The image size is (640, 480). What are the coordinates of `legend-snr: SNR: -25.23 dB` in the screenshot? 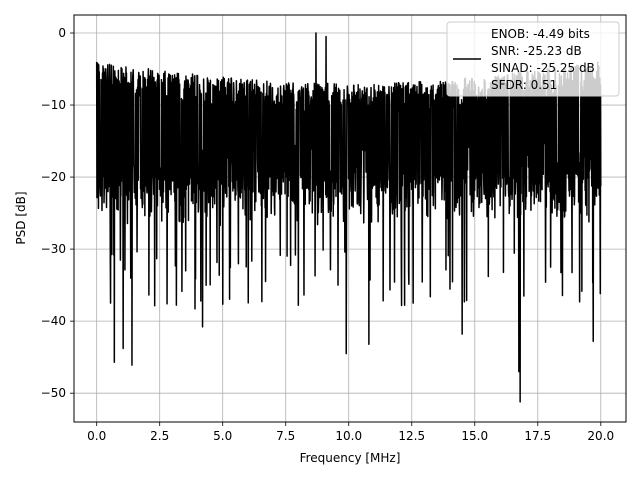 It's located at (536, 51).